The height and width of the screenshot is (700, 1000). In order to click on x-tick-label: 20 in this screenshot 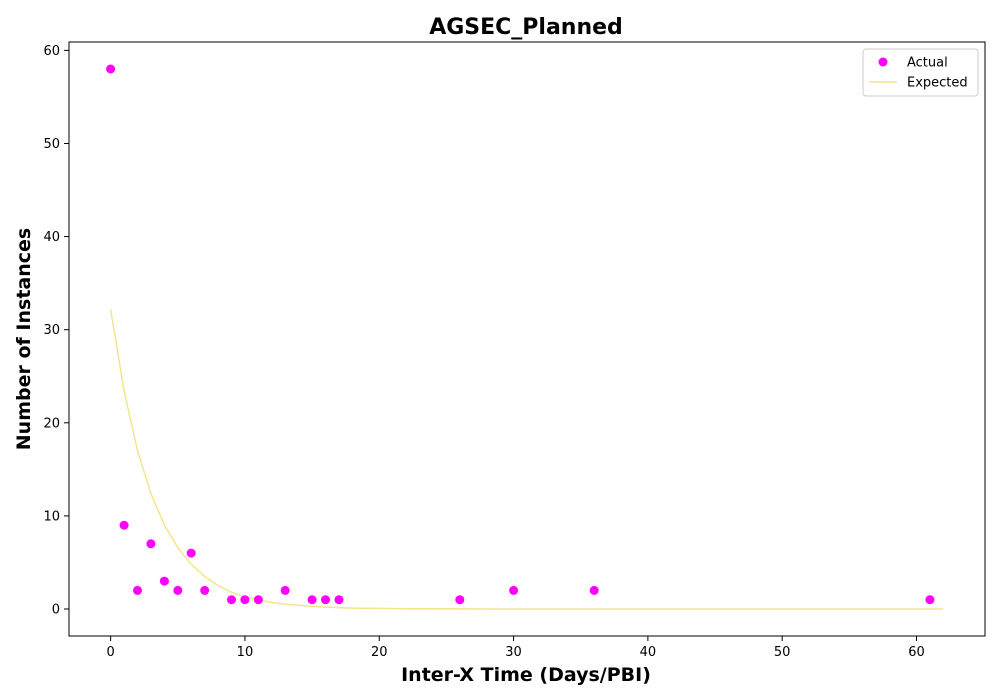, I will do `click(379, 652)`.